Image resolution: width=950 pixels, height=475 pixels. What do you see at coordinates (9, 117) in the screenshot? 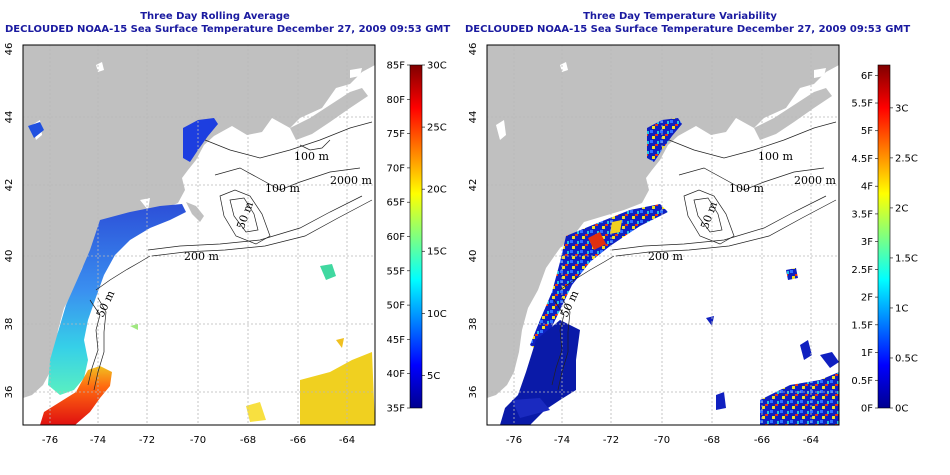
I see `left-lat-tick: 44` at bounding box center [9, 117].